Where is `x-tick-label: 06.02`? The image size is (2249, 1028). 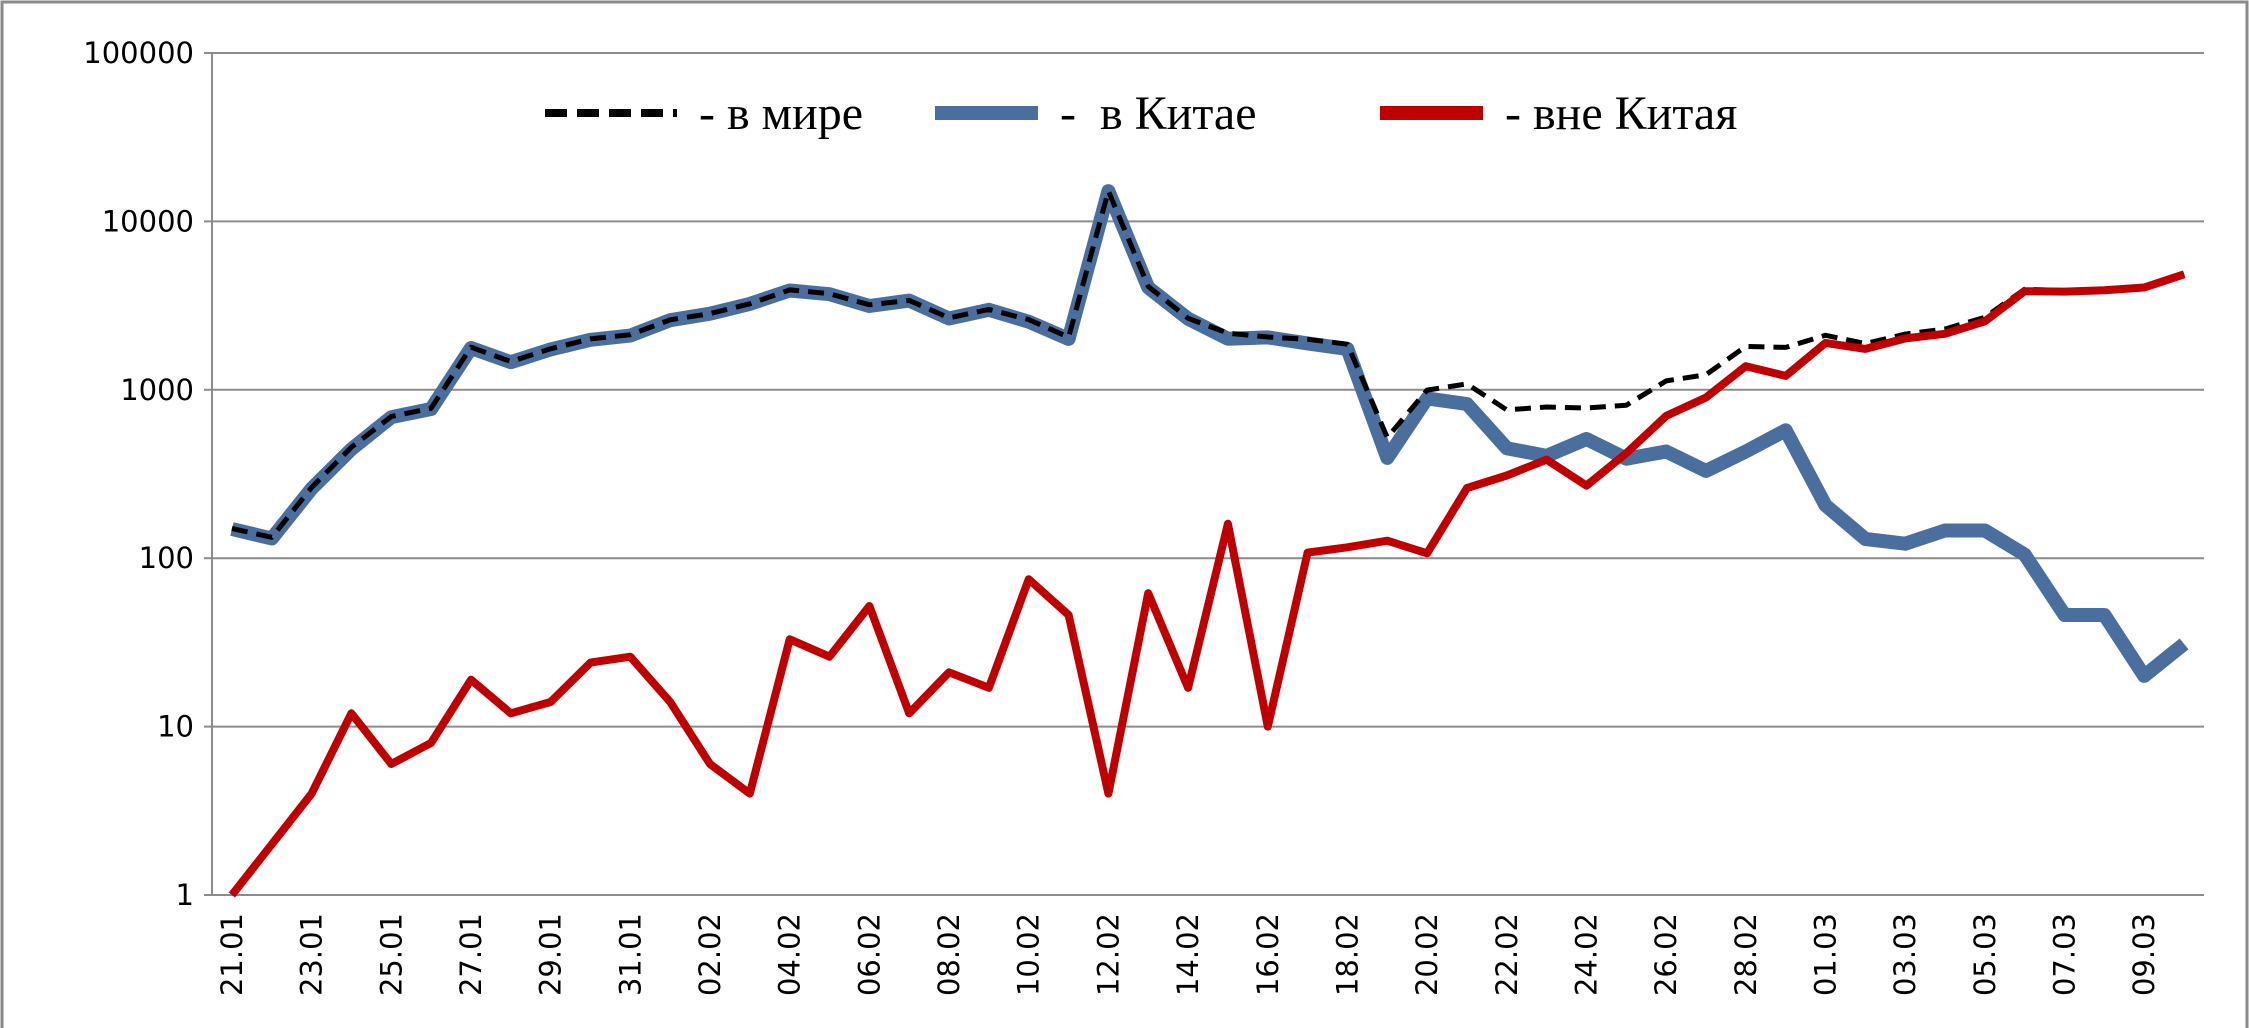 x-tick-label: 06.02 is located at coordinates (869, 954).